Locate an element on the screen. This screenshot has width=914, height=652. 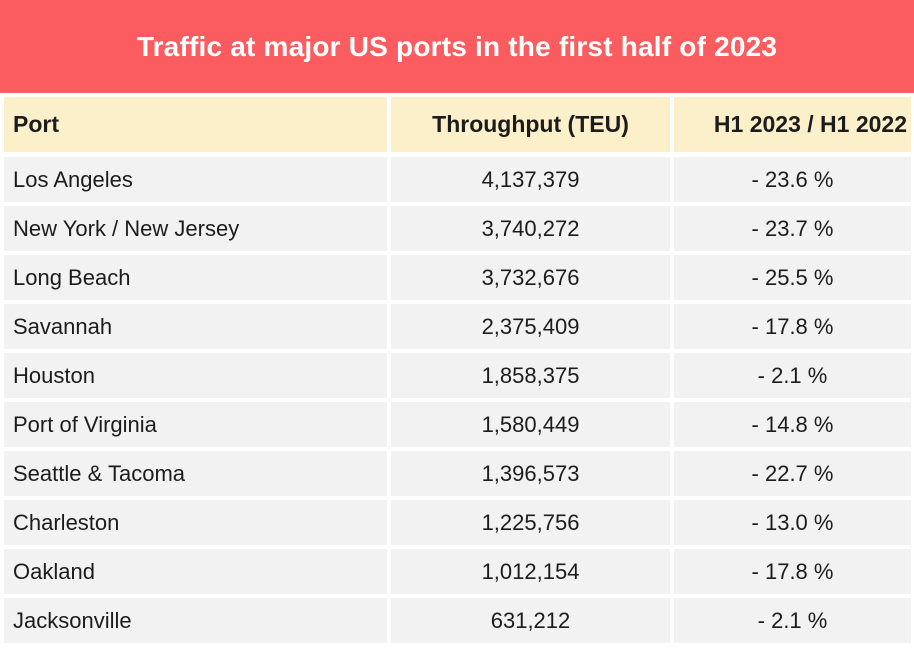
cell-throughput: 2,375,409 is located at coordinates (530, 326).